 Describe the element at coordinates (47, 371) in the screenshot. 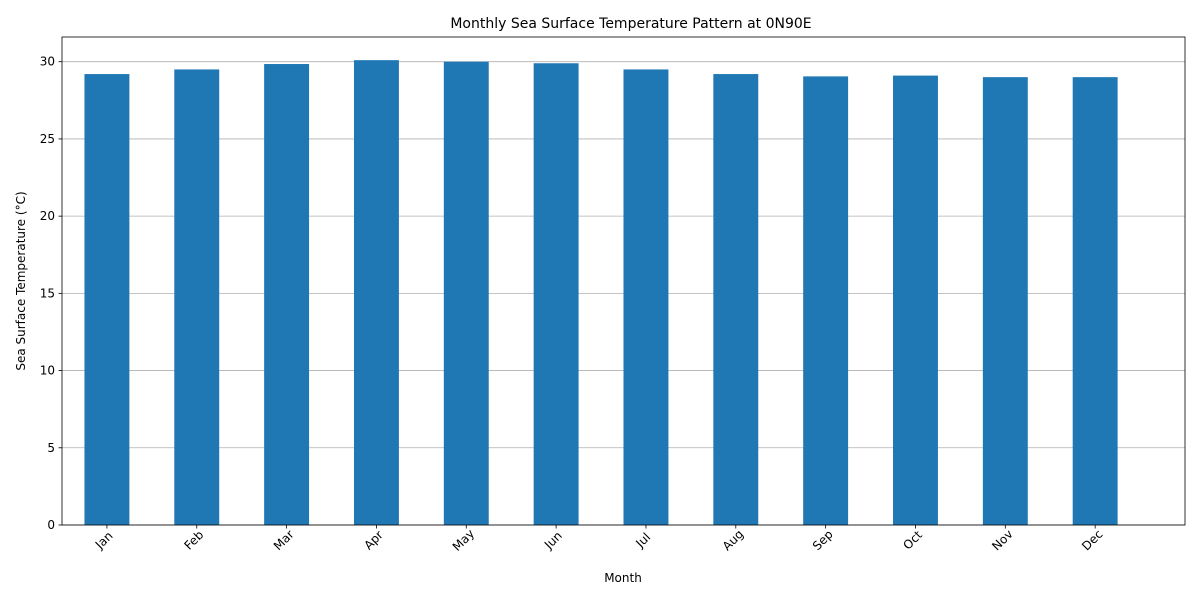

I see `y-tick-label: 10` at that location.